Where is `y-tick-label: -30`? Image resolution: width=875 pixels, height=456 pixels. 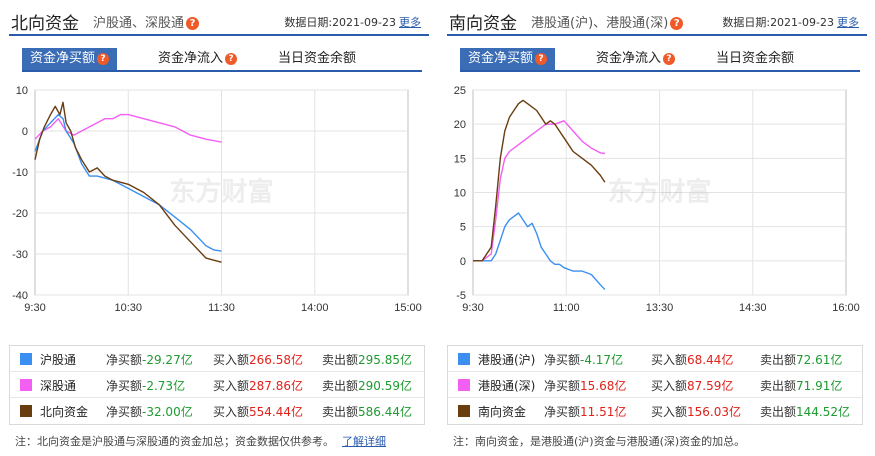 y-tick-label: -30 is located at coordinates (20, 255).